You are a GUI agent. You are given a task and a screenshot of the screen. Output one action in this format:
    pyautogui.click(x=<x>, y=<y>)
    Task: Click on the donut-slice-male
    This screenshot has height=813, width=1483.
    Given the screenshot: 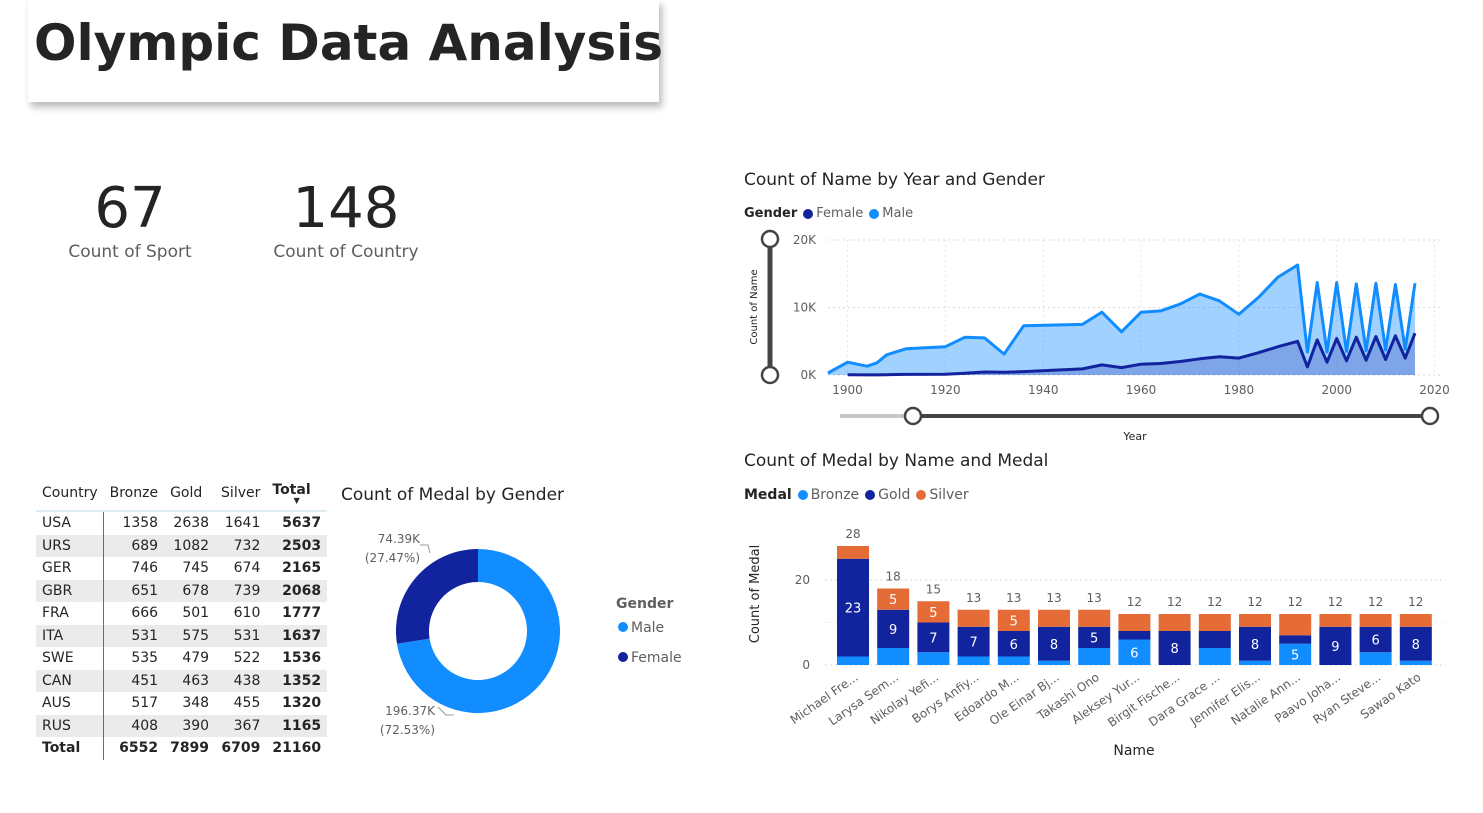 What is the action you would take?
    pyautogui.click(x=478, y=631)
    